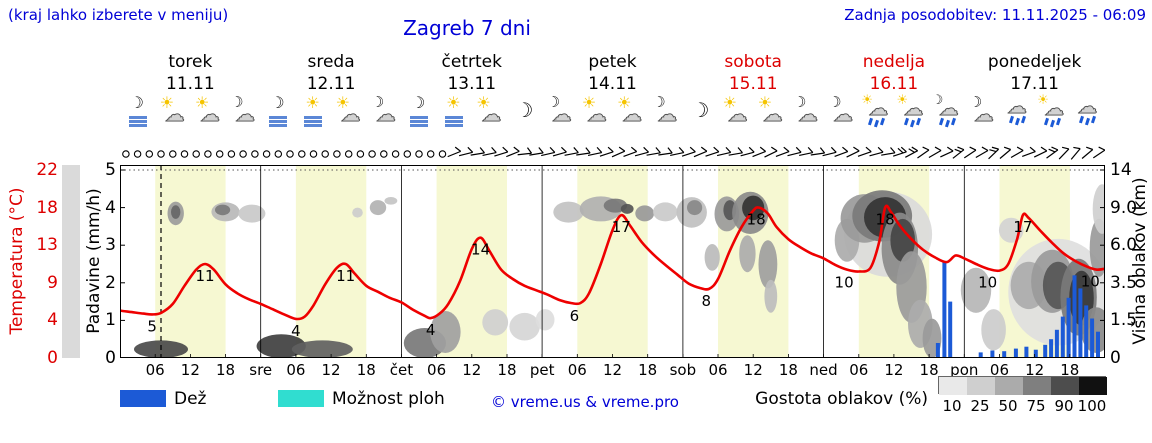 The width and height of the screenshot is (1152, 443). I want to click on prec-tick-value: 5, so click(110, 170).